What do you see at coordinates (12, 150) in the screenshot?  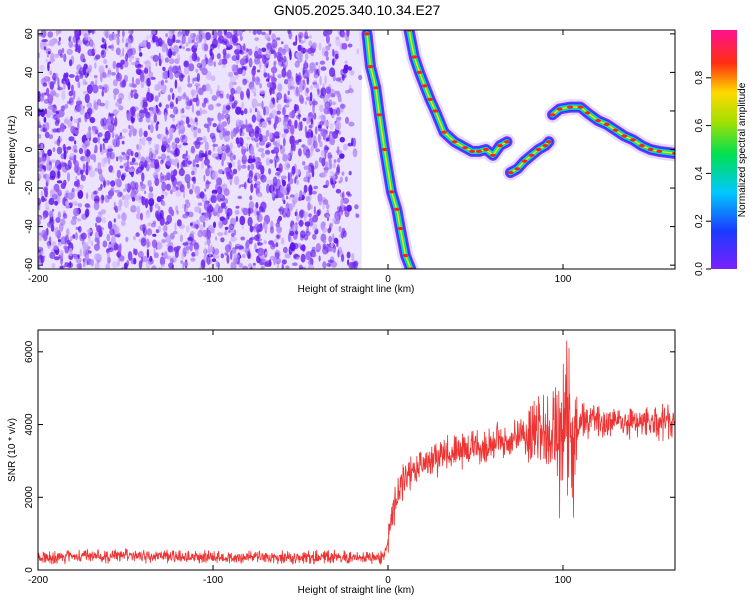 I see `spectrogram-y-label: Frequency (Hz)` at bounding box center [12, 150].